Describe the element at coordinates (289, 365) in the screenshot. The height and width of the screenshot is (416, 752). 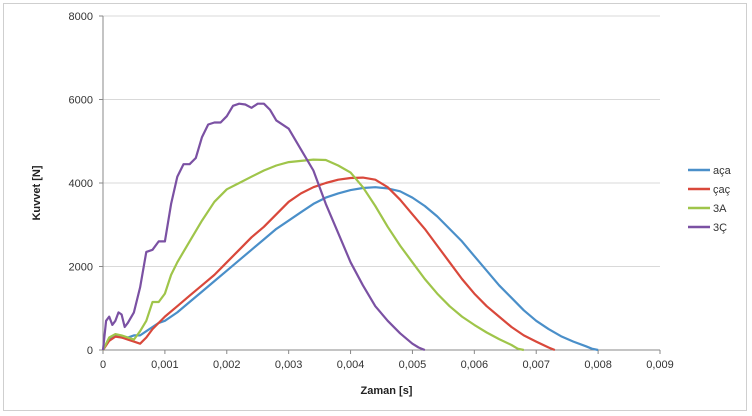
I see `x-tick-label: 0,003` at that location.